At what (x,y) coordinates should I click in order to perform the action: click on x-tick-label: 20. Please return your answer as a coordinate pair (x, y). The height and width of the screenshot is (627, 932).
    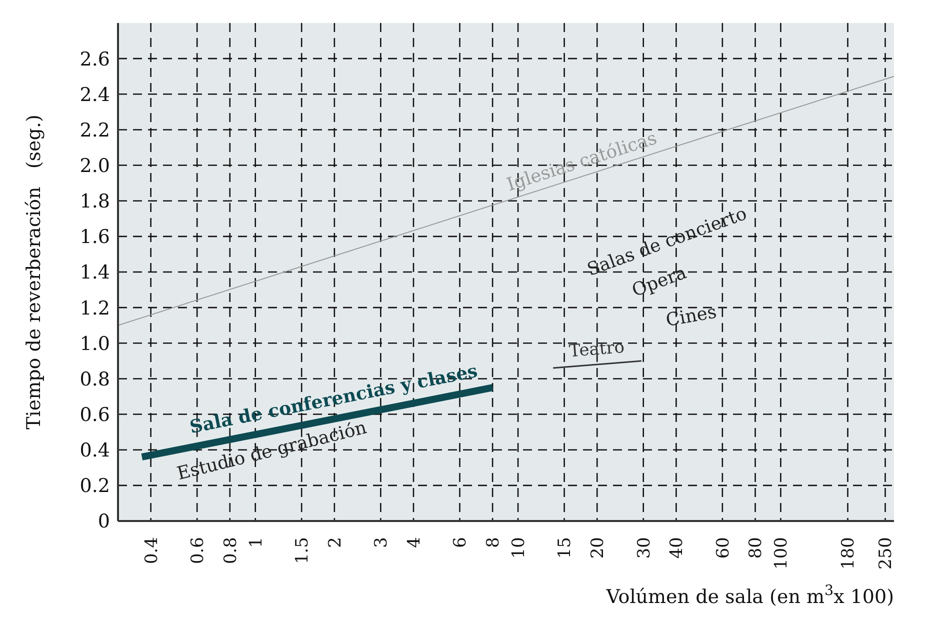
    Looking at the image, I should click on (598, 548).